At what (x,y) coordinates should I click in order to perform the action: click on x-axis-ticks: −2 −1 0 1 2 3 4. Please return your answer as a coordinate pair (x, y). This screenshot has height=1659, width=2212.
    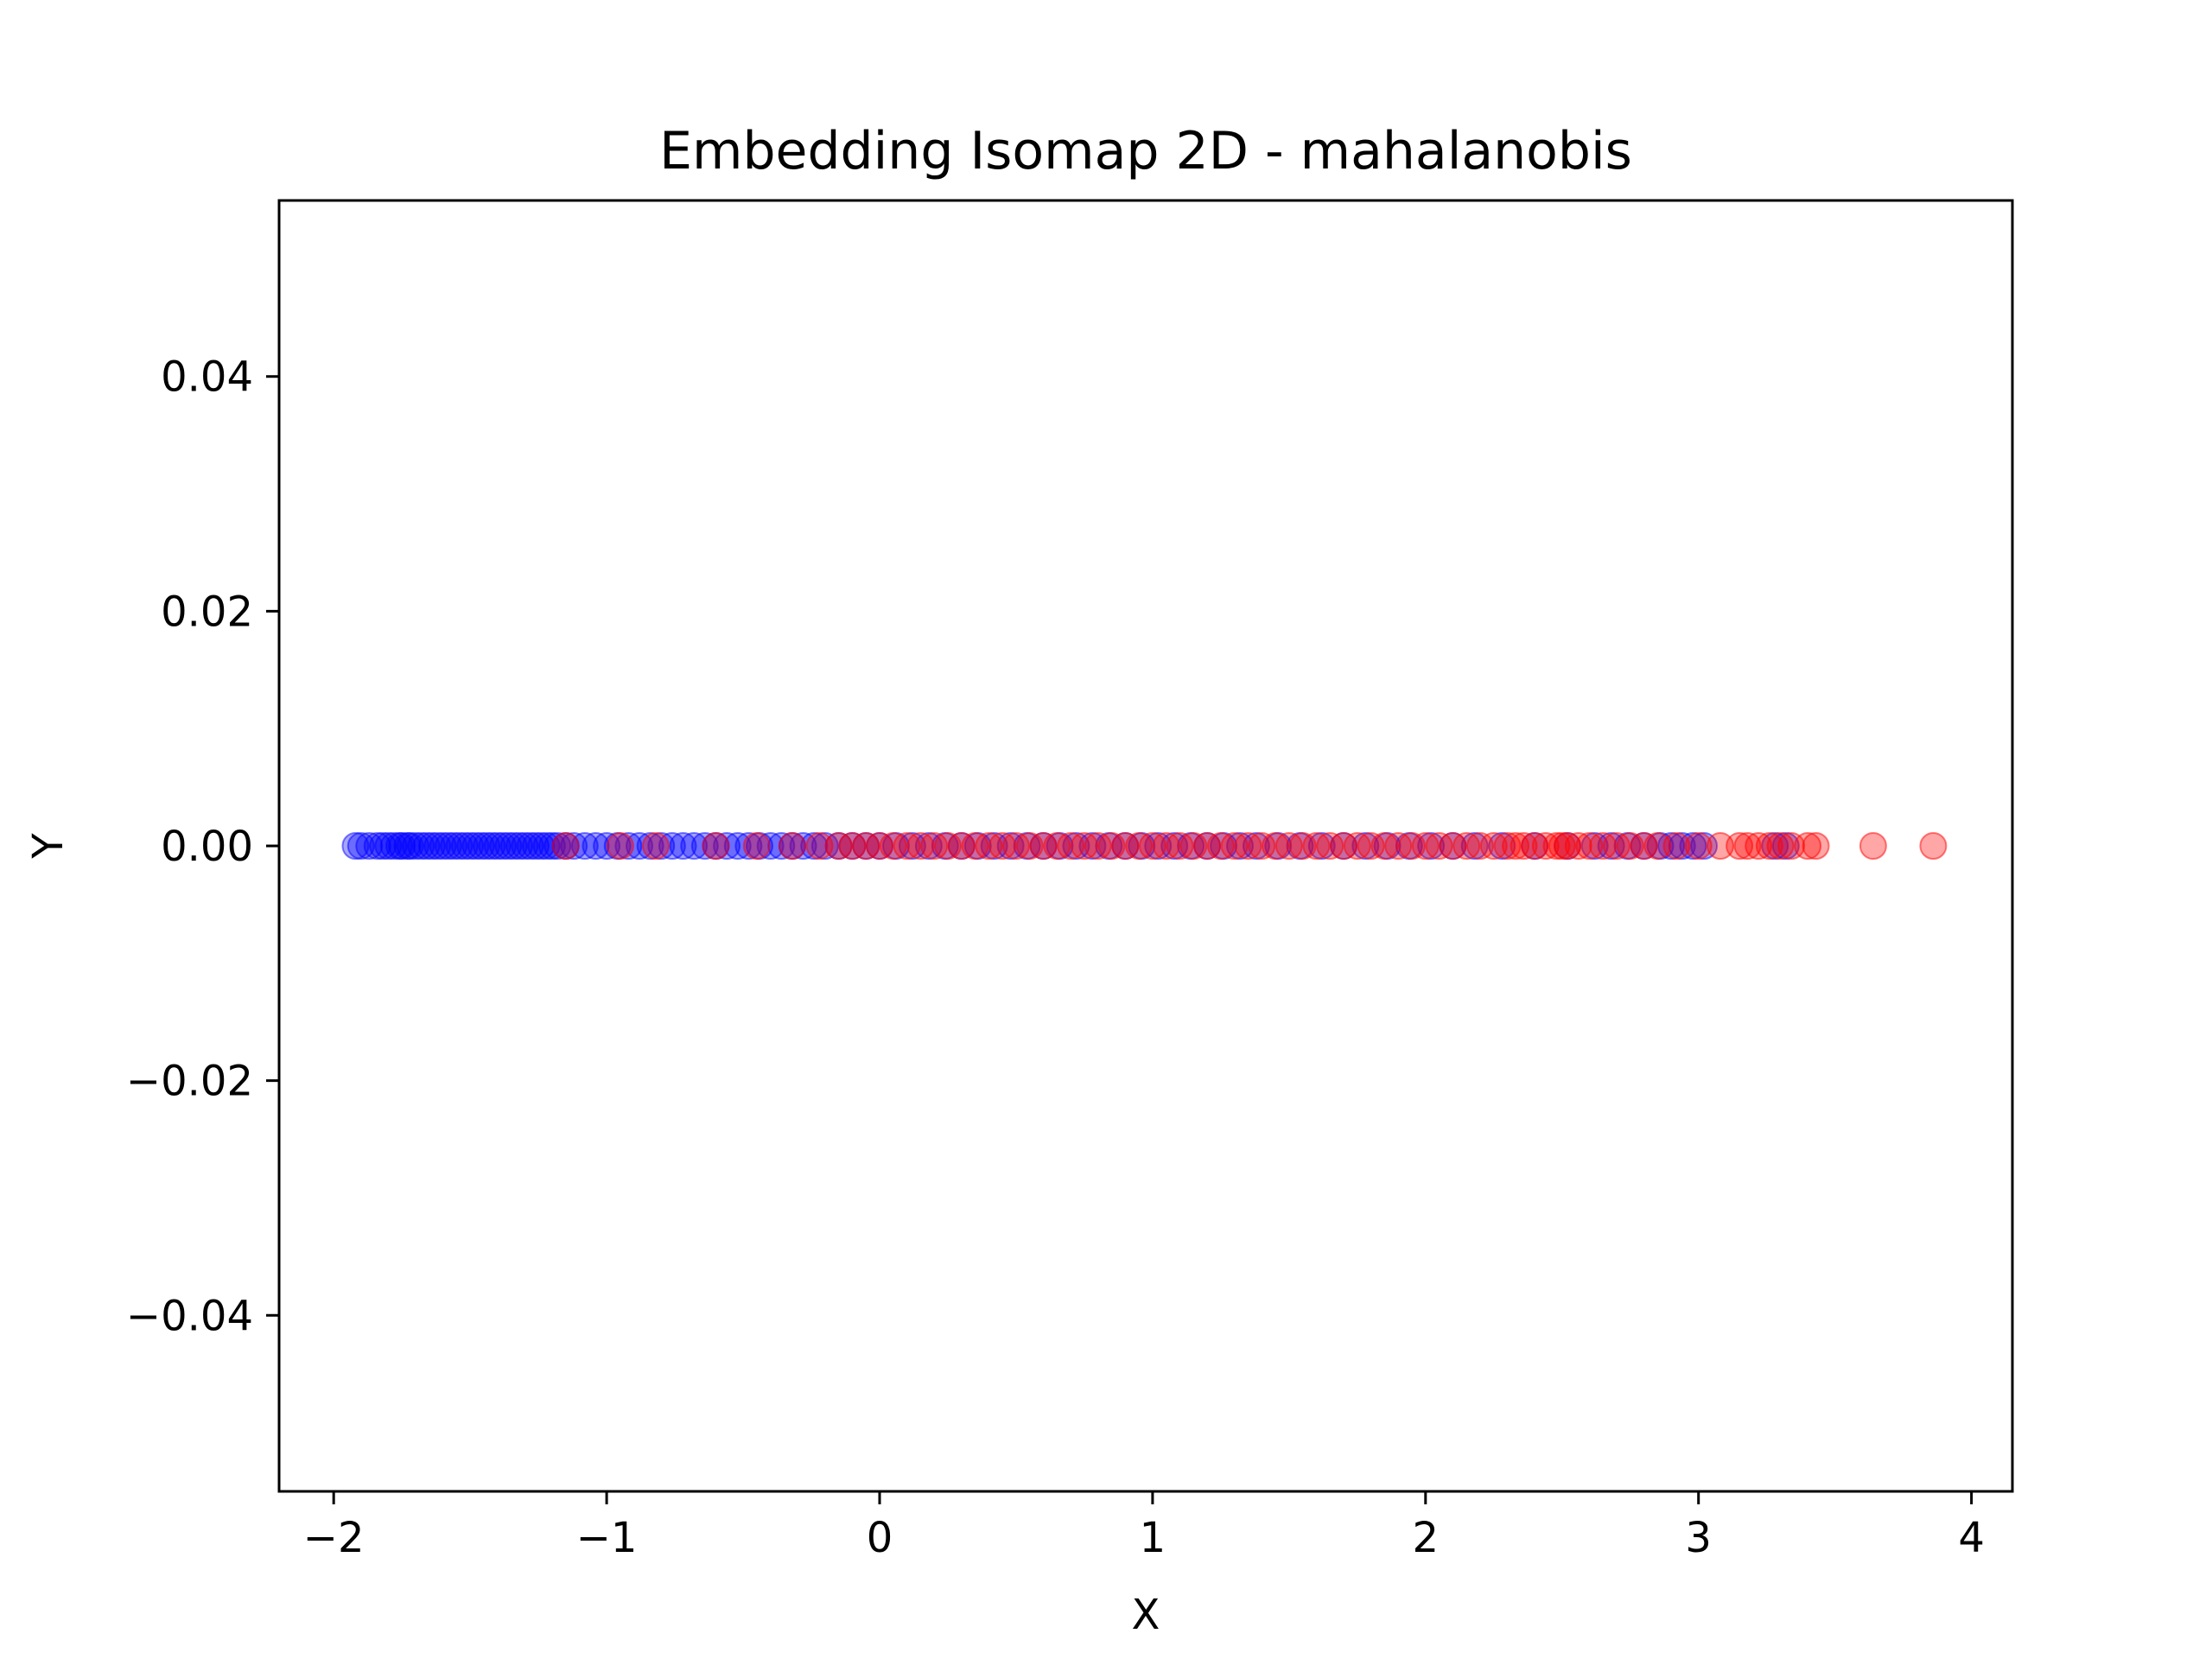
    Looking at the image, I should click on (1144, 1526).